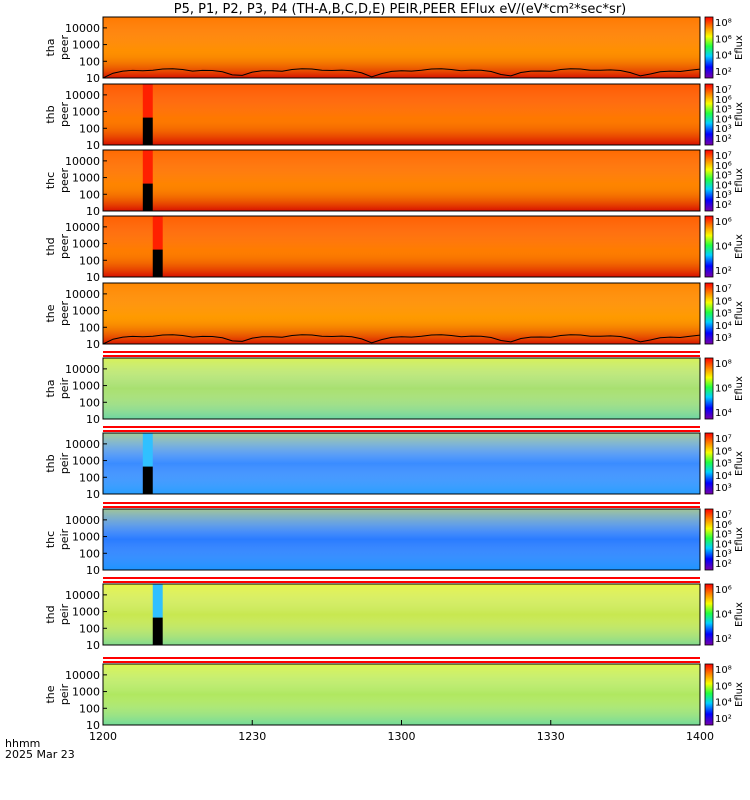 The width and height of the screenshot is (750, 800). I want to click on x-axis: 1200 1230 1300 1330 1400, so click(401, 731).